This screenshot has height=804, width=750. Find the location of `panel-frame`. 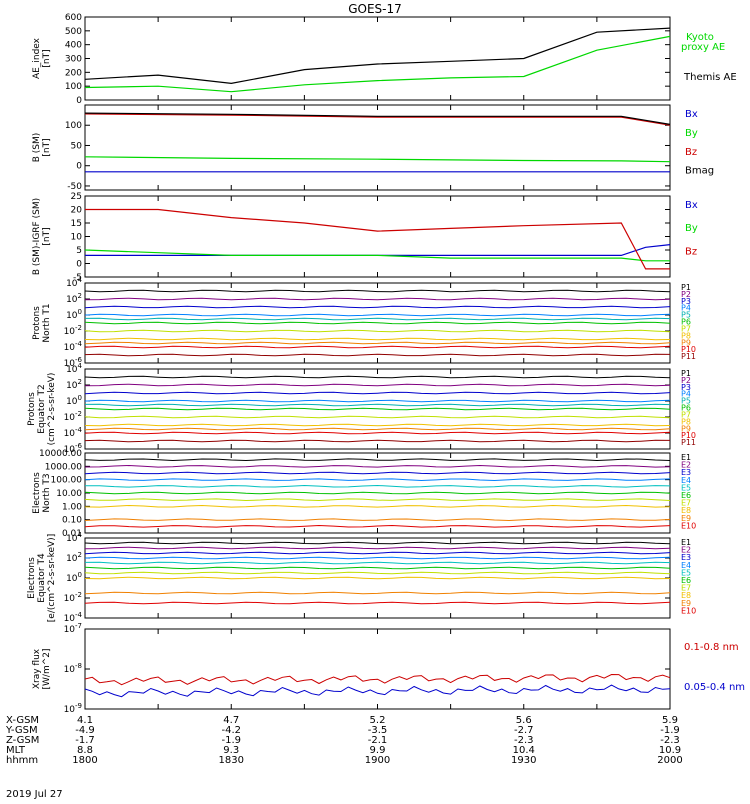

panel-frame is located at coordinates (377, 669).